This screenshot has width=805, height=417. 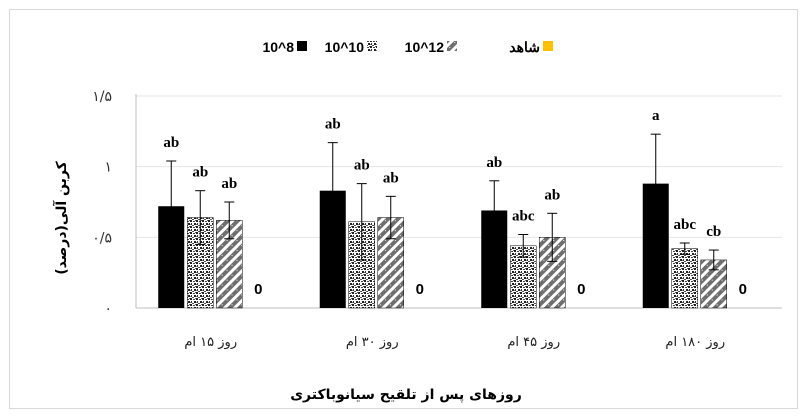 I want to click on x-tick-label: روز ۳۰ ام, so click(x=372, y=342).